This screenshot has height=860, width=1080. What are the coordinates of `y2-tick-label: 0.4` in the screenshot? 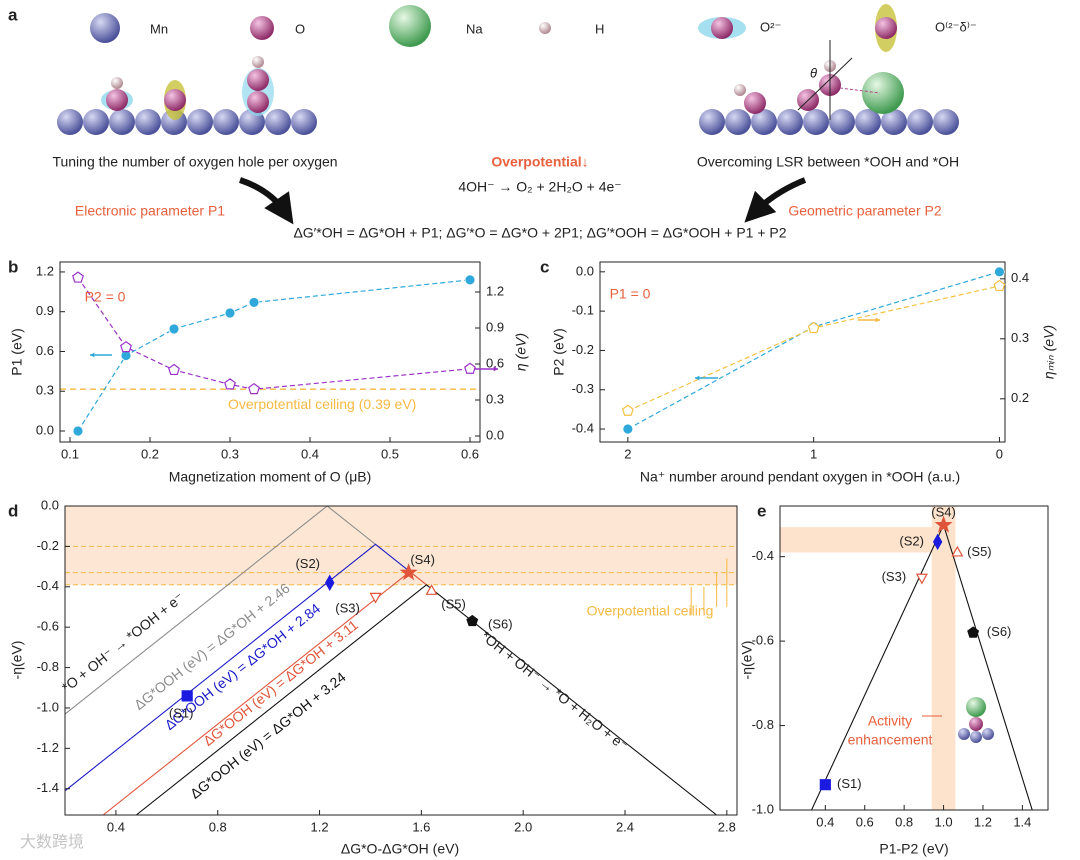 It's located at (1020, 277).